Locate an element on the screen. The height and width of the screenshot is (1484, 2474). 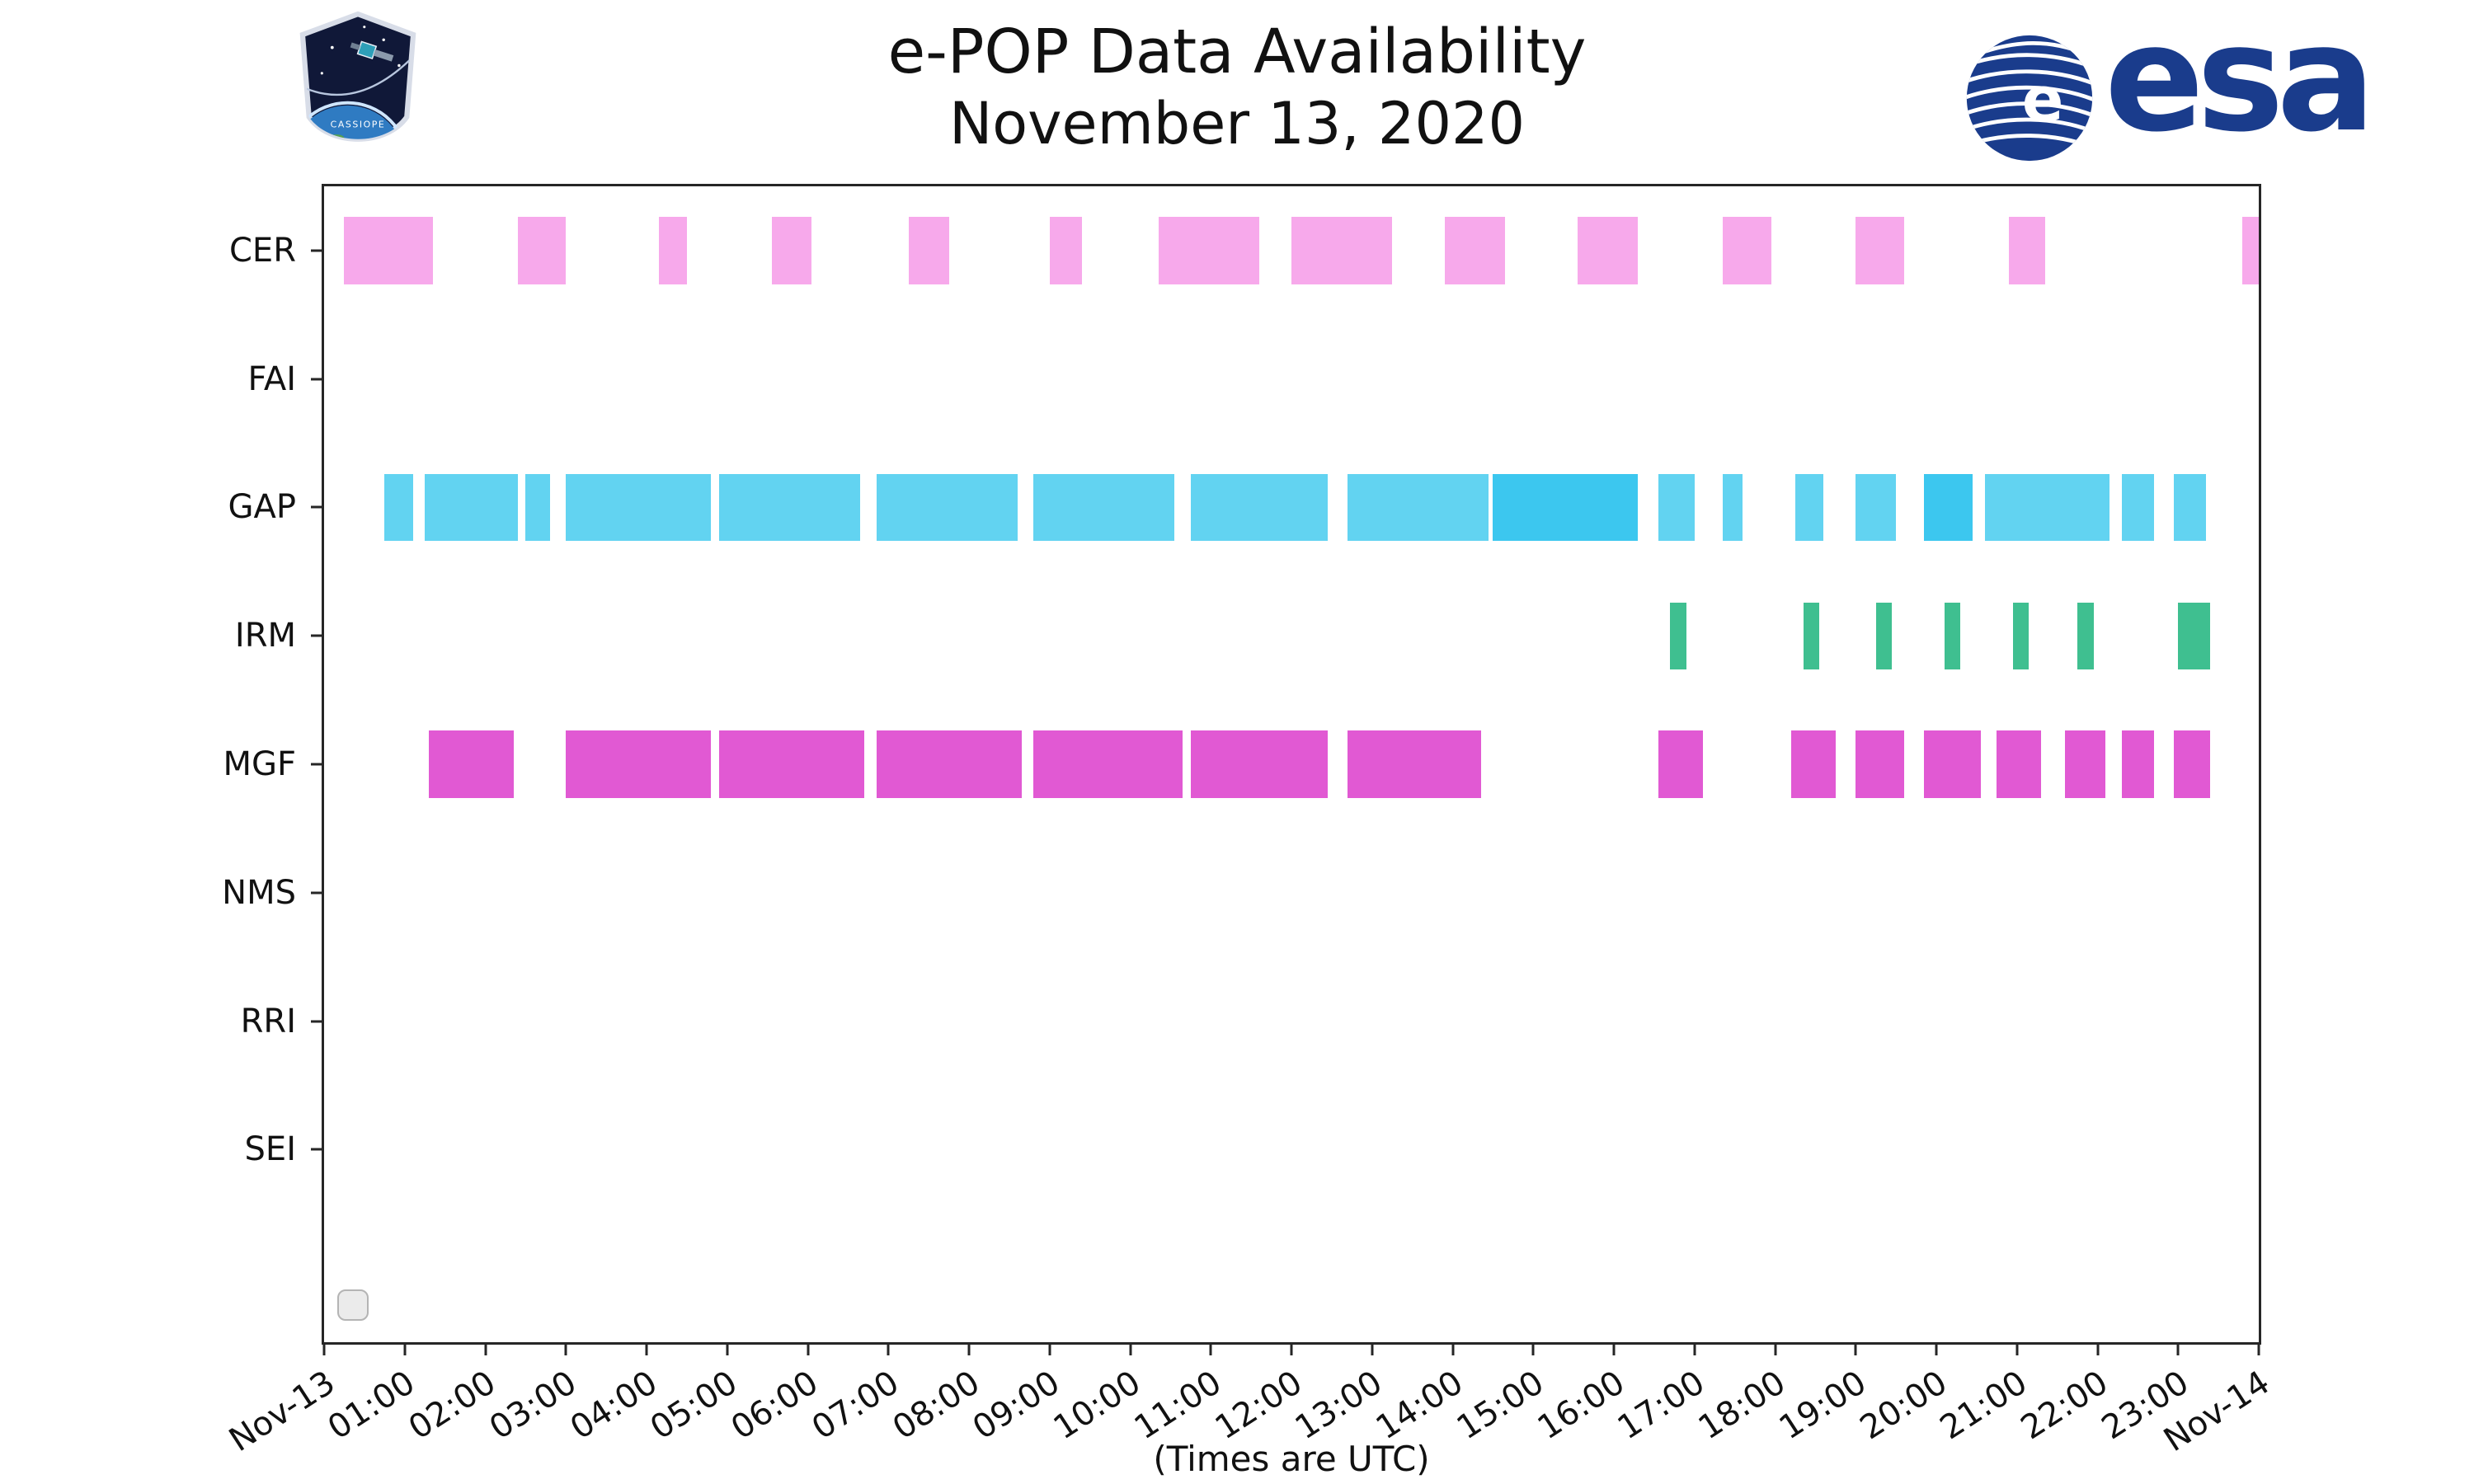
x-tick-label: 19:00 is located at coordinates (1823, 1406).